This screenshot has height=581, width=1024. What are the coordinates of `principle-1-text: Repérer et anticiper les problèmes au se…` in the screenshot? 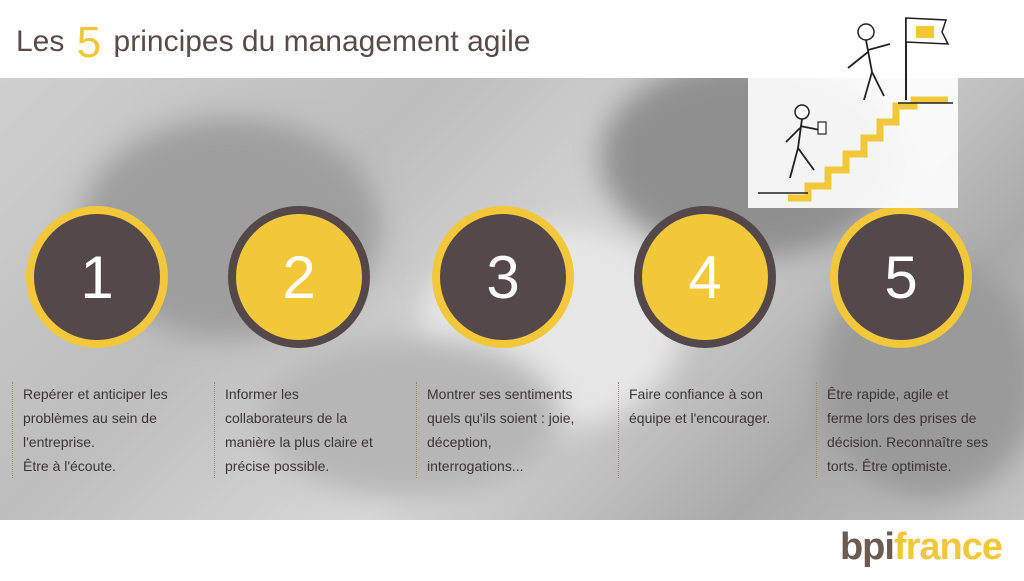 It's located at (100, 430).